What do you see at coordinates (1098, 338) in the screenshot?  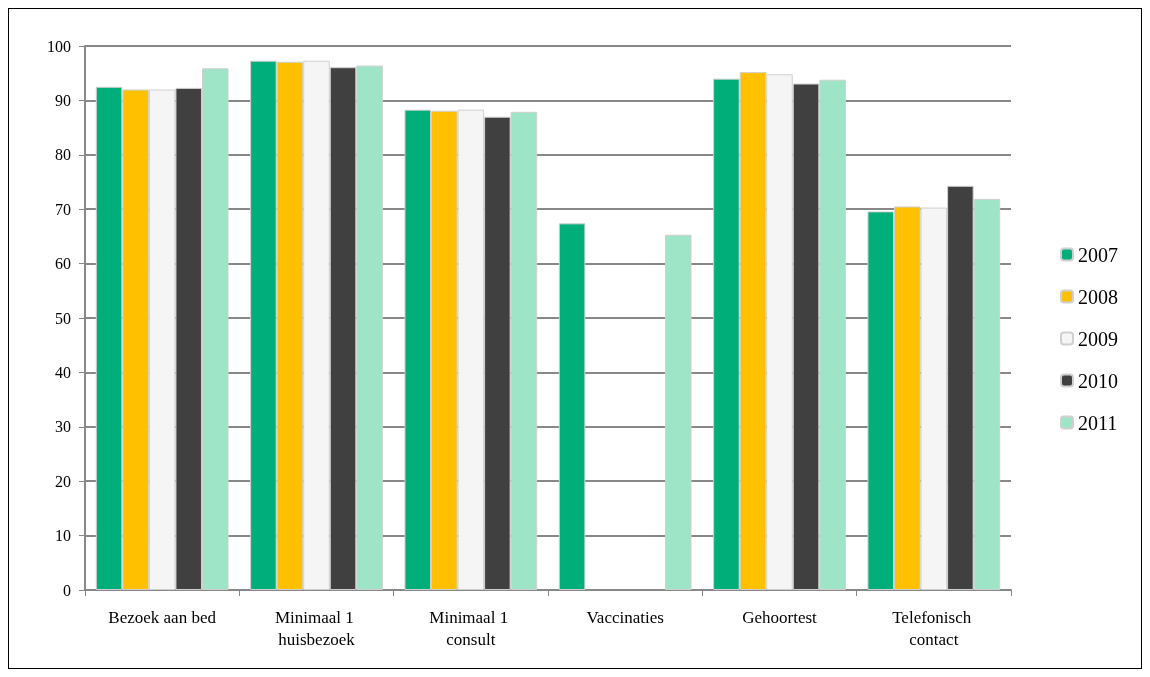 I see `legend-label: 2009` at bounding box center [1098, 338].